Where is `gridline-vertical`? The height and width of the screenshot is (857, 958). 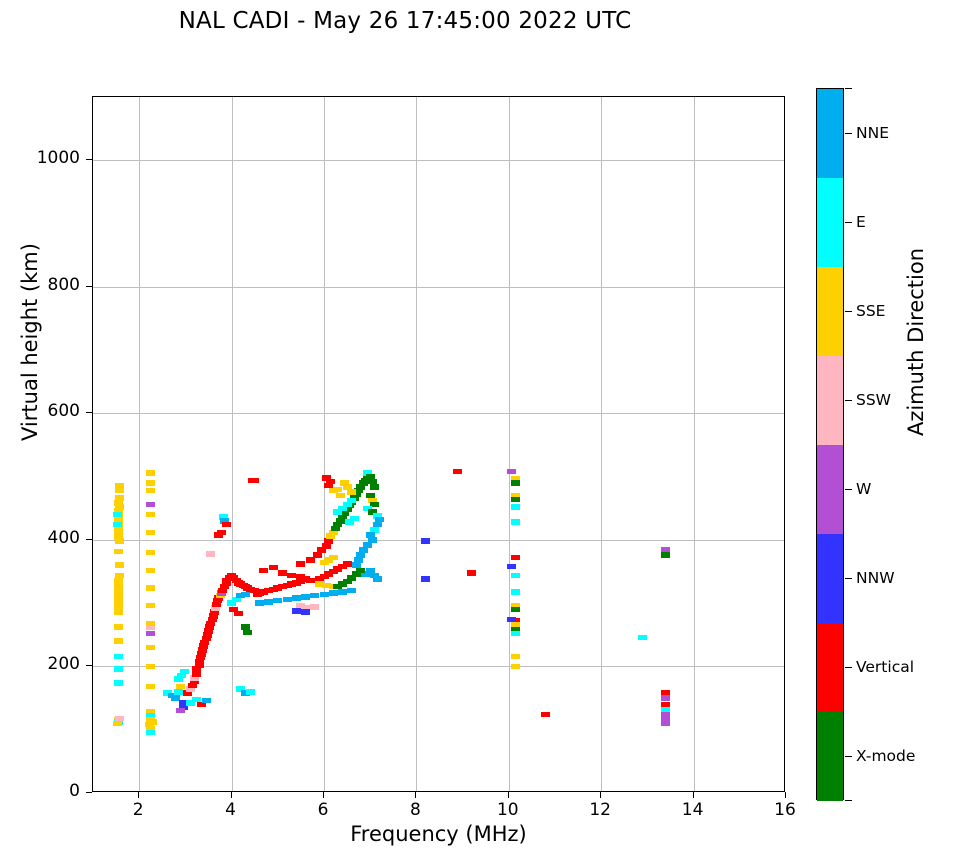
gridline-vertical is located at coordinates (232, 444).